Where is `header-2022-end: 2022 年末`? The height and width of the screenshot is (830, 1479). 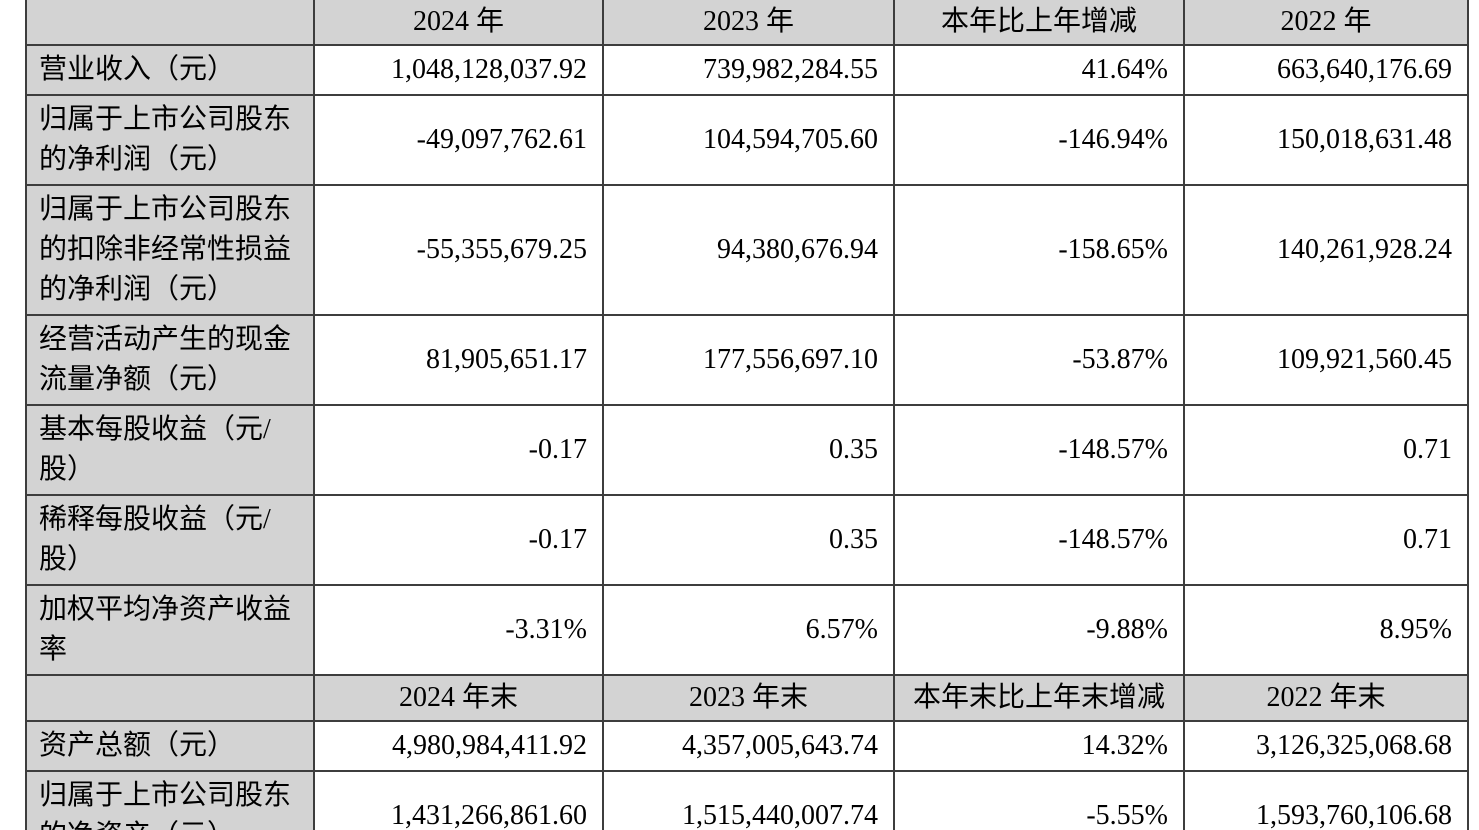 header-2022-end: 2022 年末 is located at coordinates (1326, 698).